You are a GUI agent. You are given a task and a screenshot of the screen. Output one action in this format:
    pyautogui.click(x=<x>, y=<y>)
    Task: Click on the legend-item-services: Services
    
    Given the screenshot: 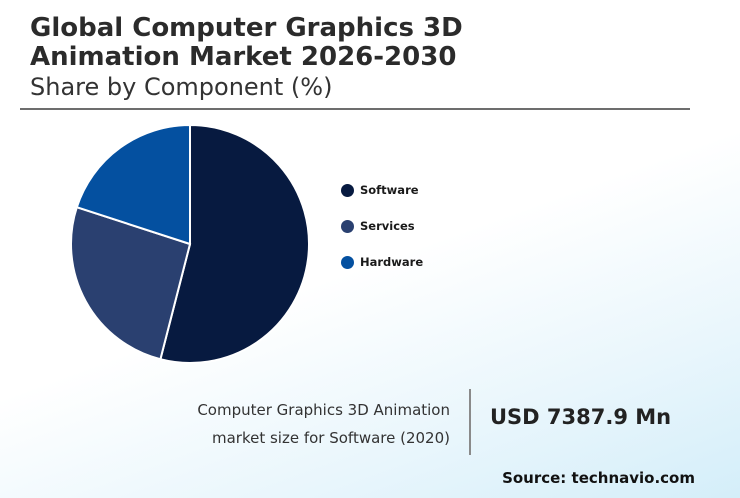 What is the action you would take?
    pyautogui.click(x=382, y=226)
    